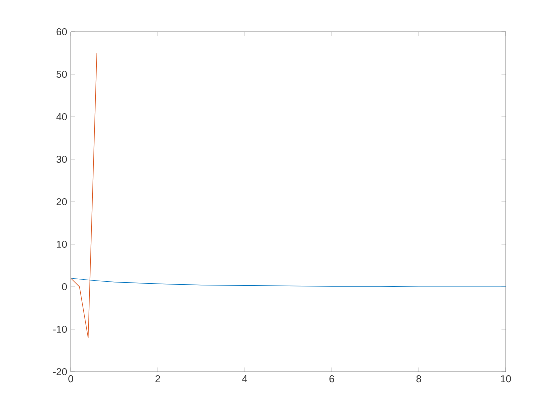 This screenshot has height=420, width=560. I want to click on x-tick-label: 8, so click(419, 379).